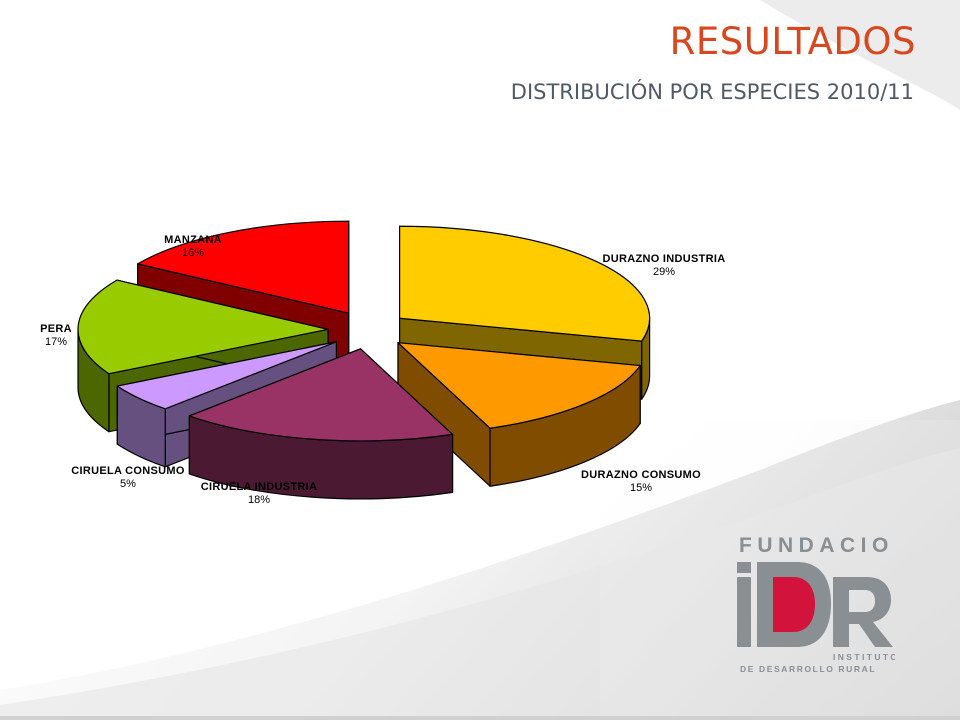 The height and width of the screenshot is (720, 960). Describe the element at coordinates (259, 487) in the screenshot. I see `slice-label: CIRUELA INDUSTRIA` at that location.